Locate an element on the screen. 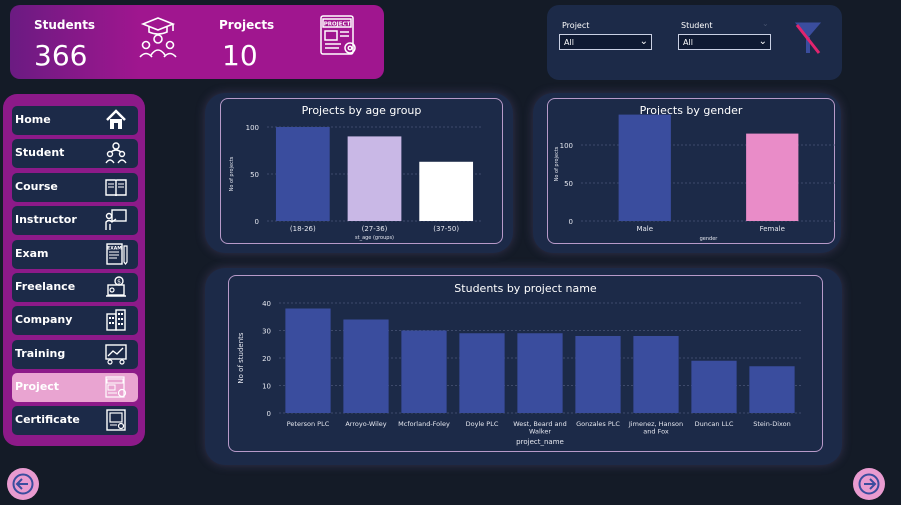 The height and width of the screenshot is (505, 901). student-filter-expand-icon: ⌄ is located at coordinates (765, 23).